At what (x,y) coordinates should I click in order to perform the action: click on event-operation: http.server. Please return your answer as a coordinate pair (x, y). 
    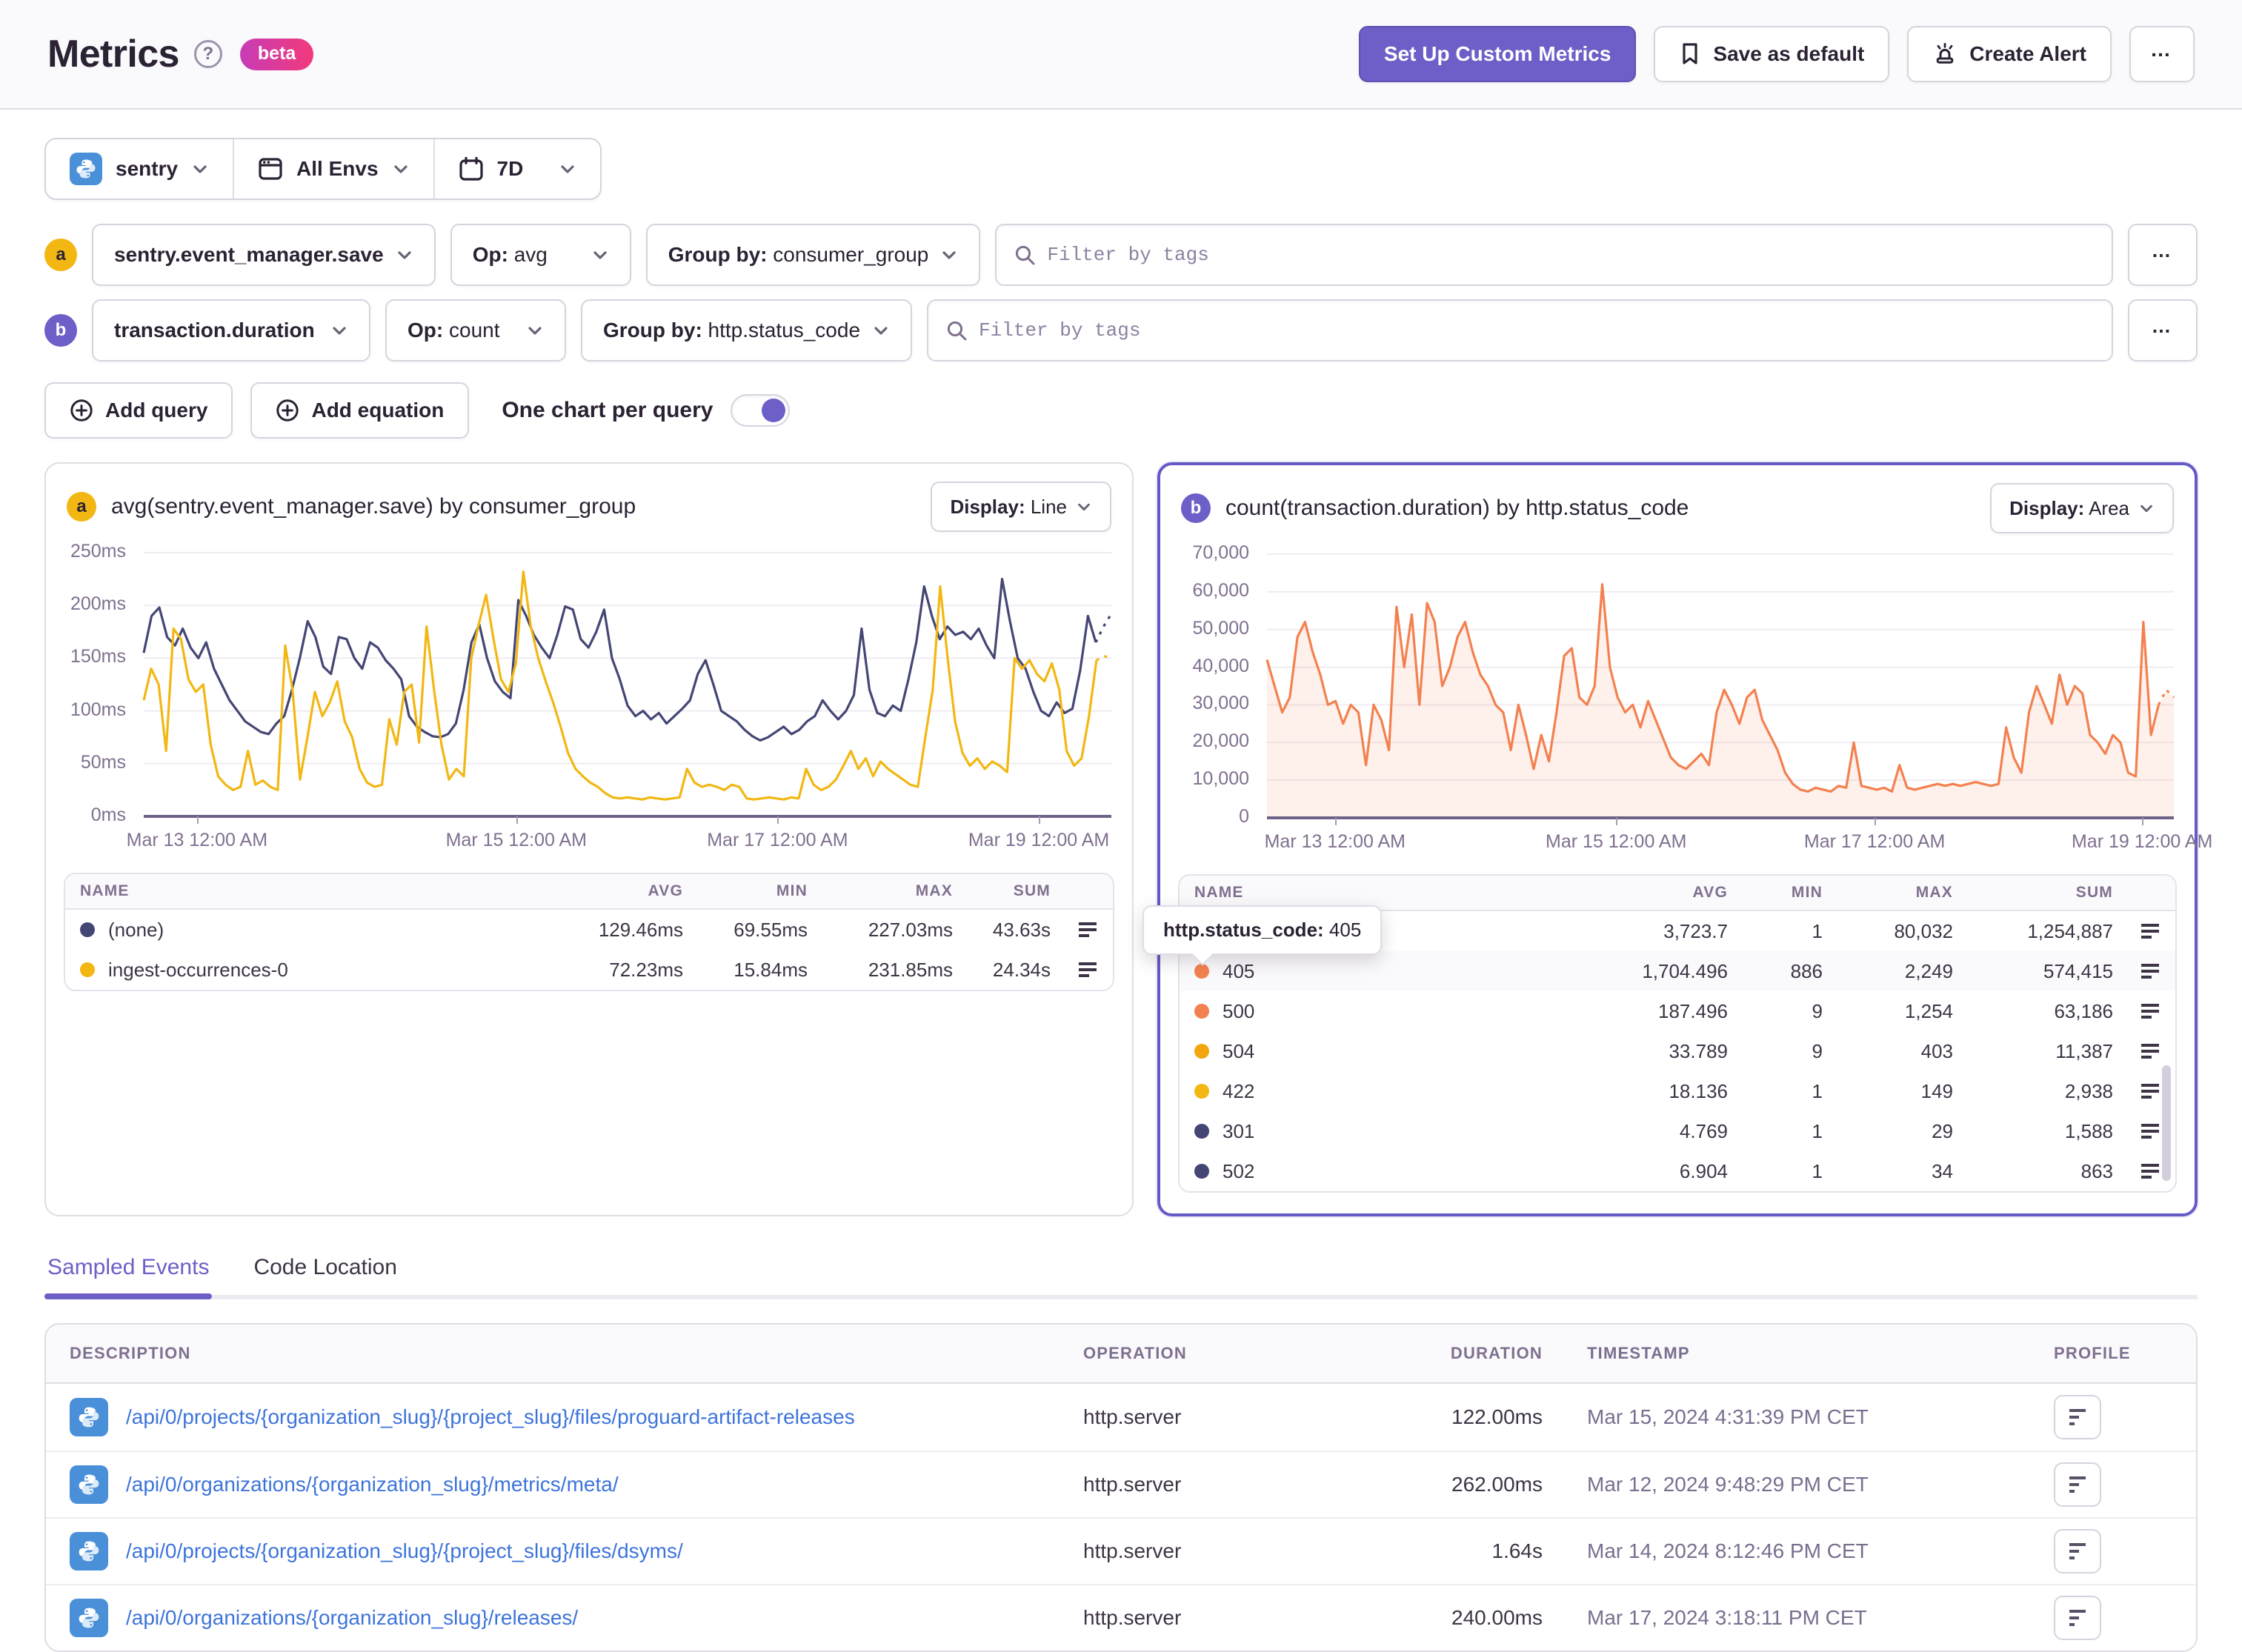
    Looking at the image, I should click on (1132, 1550).